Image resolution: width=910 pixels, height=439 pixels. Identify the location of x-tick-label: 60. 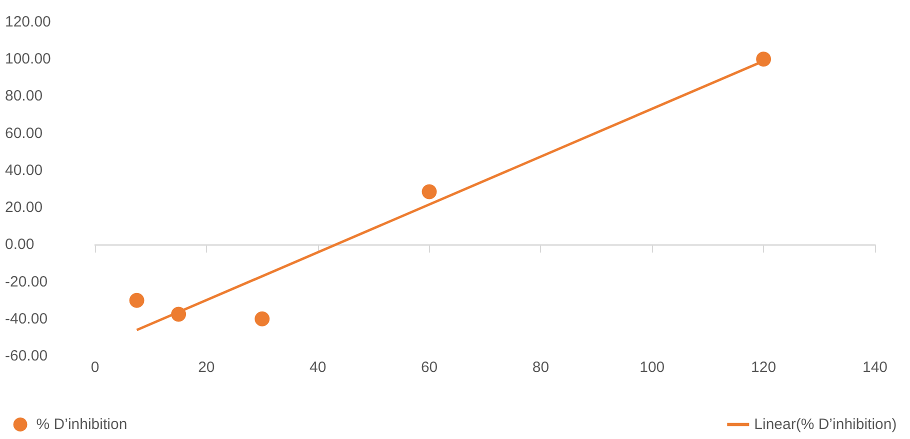
(429, 367).